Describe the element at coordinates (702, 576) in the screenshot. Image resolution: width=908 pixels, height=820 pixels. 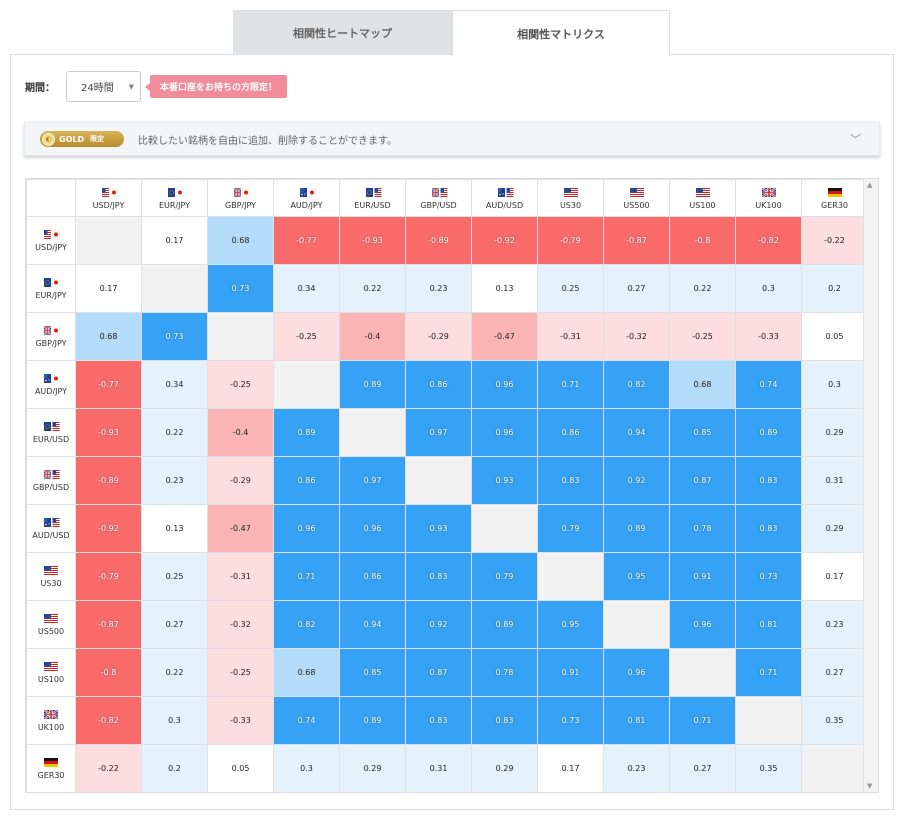
I see `matrix-cell: 0.91` at that location.